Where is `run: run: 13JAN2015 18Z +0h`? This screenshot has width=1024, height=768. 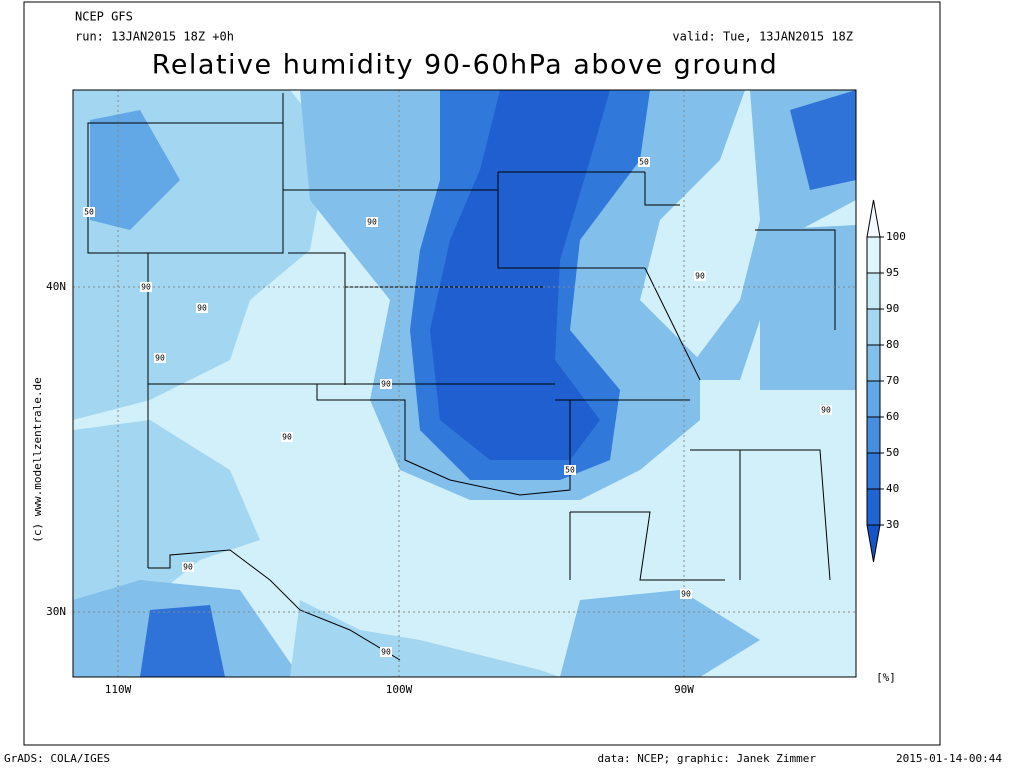
run: run: 13JAN2015 18Z +0h is located at coordinates (154, 37).